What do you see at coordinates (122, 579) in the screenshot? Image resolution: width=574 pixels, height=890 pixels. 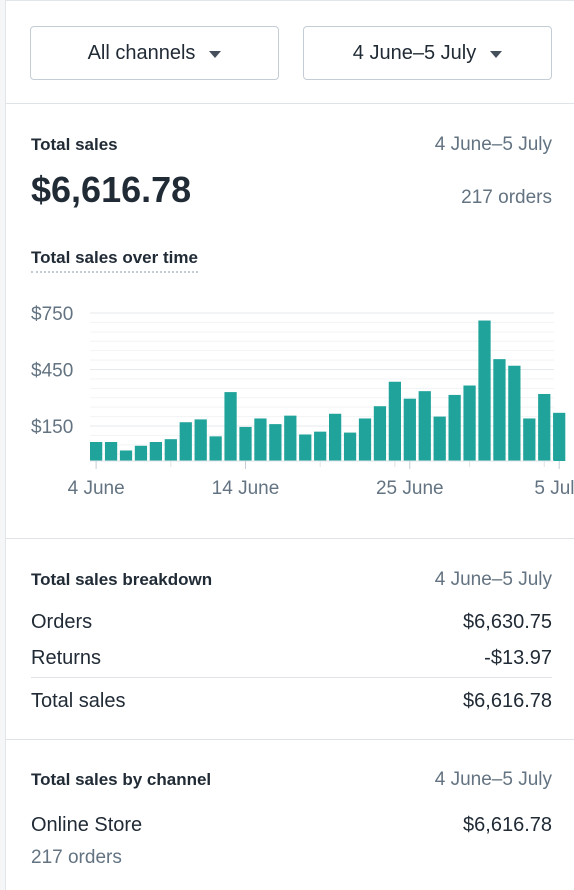 I see `breakdown-heading: Total sales breakdown` at bounding box center [122, 579].